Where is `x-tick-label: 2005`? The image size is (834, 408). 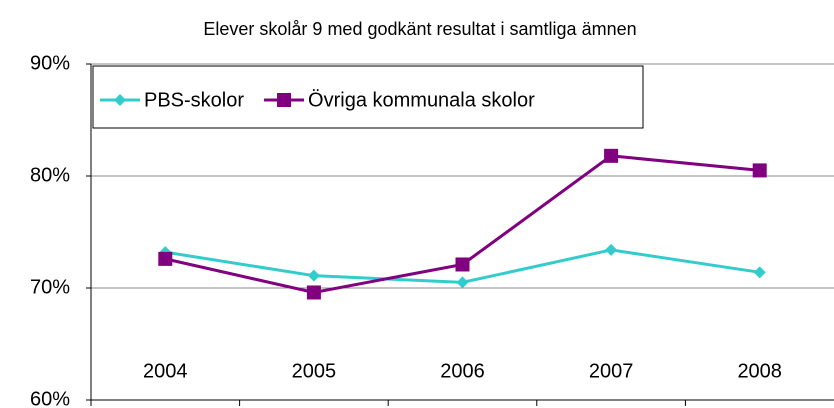 x-tick-label: 2005 is located at coordinates (314, 371).